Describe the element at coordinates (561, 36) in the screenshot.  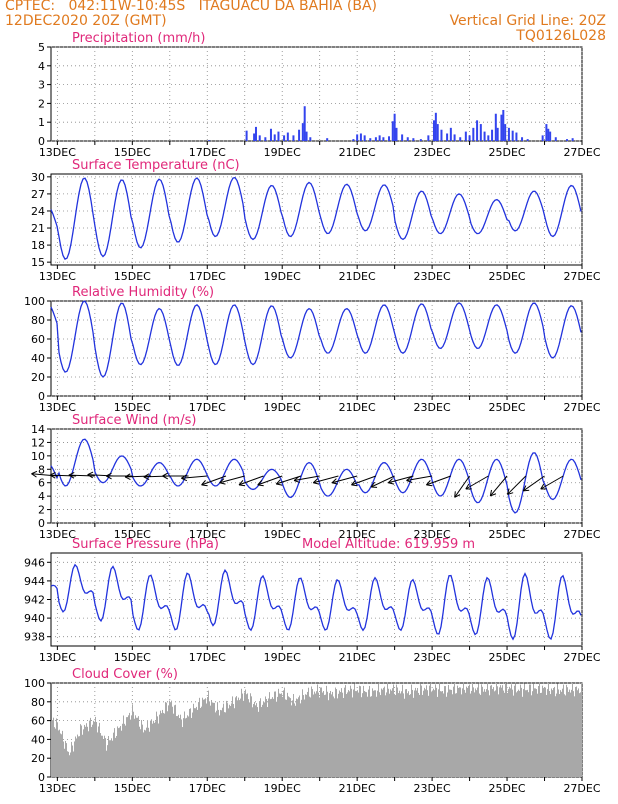
I see `header-model-id: TQ0126L028` at that location.